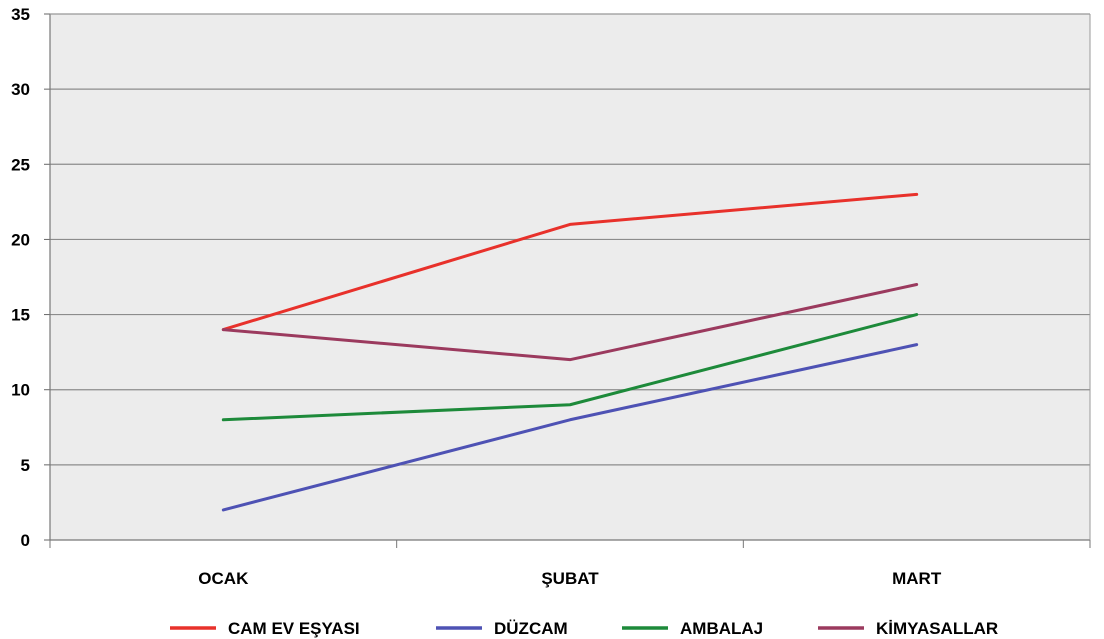  Describe the element at coordinates (20, 390) in the screenshot. I see `y-tick-label: 10` at that location.